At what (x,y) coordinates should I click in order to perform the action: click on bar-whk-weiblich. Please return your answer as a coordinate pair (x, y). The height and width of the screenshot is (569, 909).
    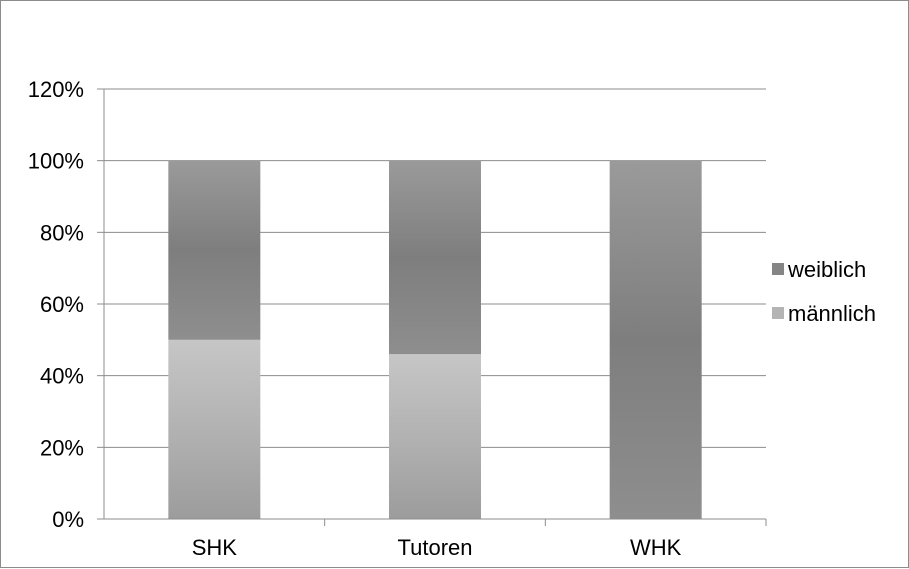
    Looking at the image, I should click on (655, 339).